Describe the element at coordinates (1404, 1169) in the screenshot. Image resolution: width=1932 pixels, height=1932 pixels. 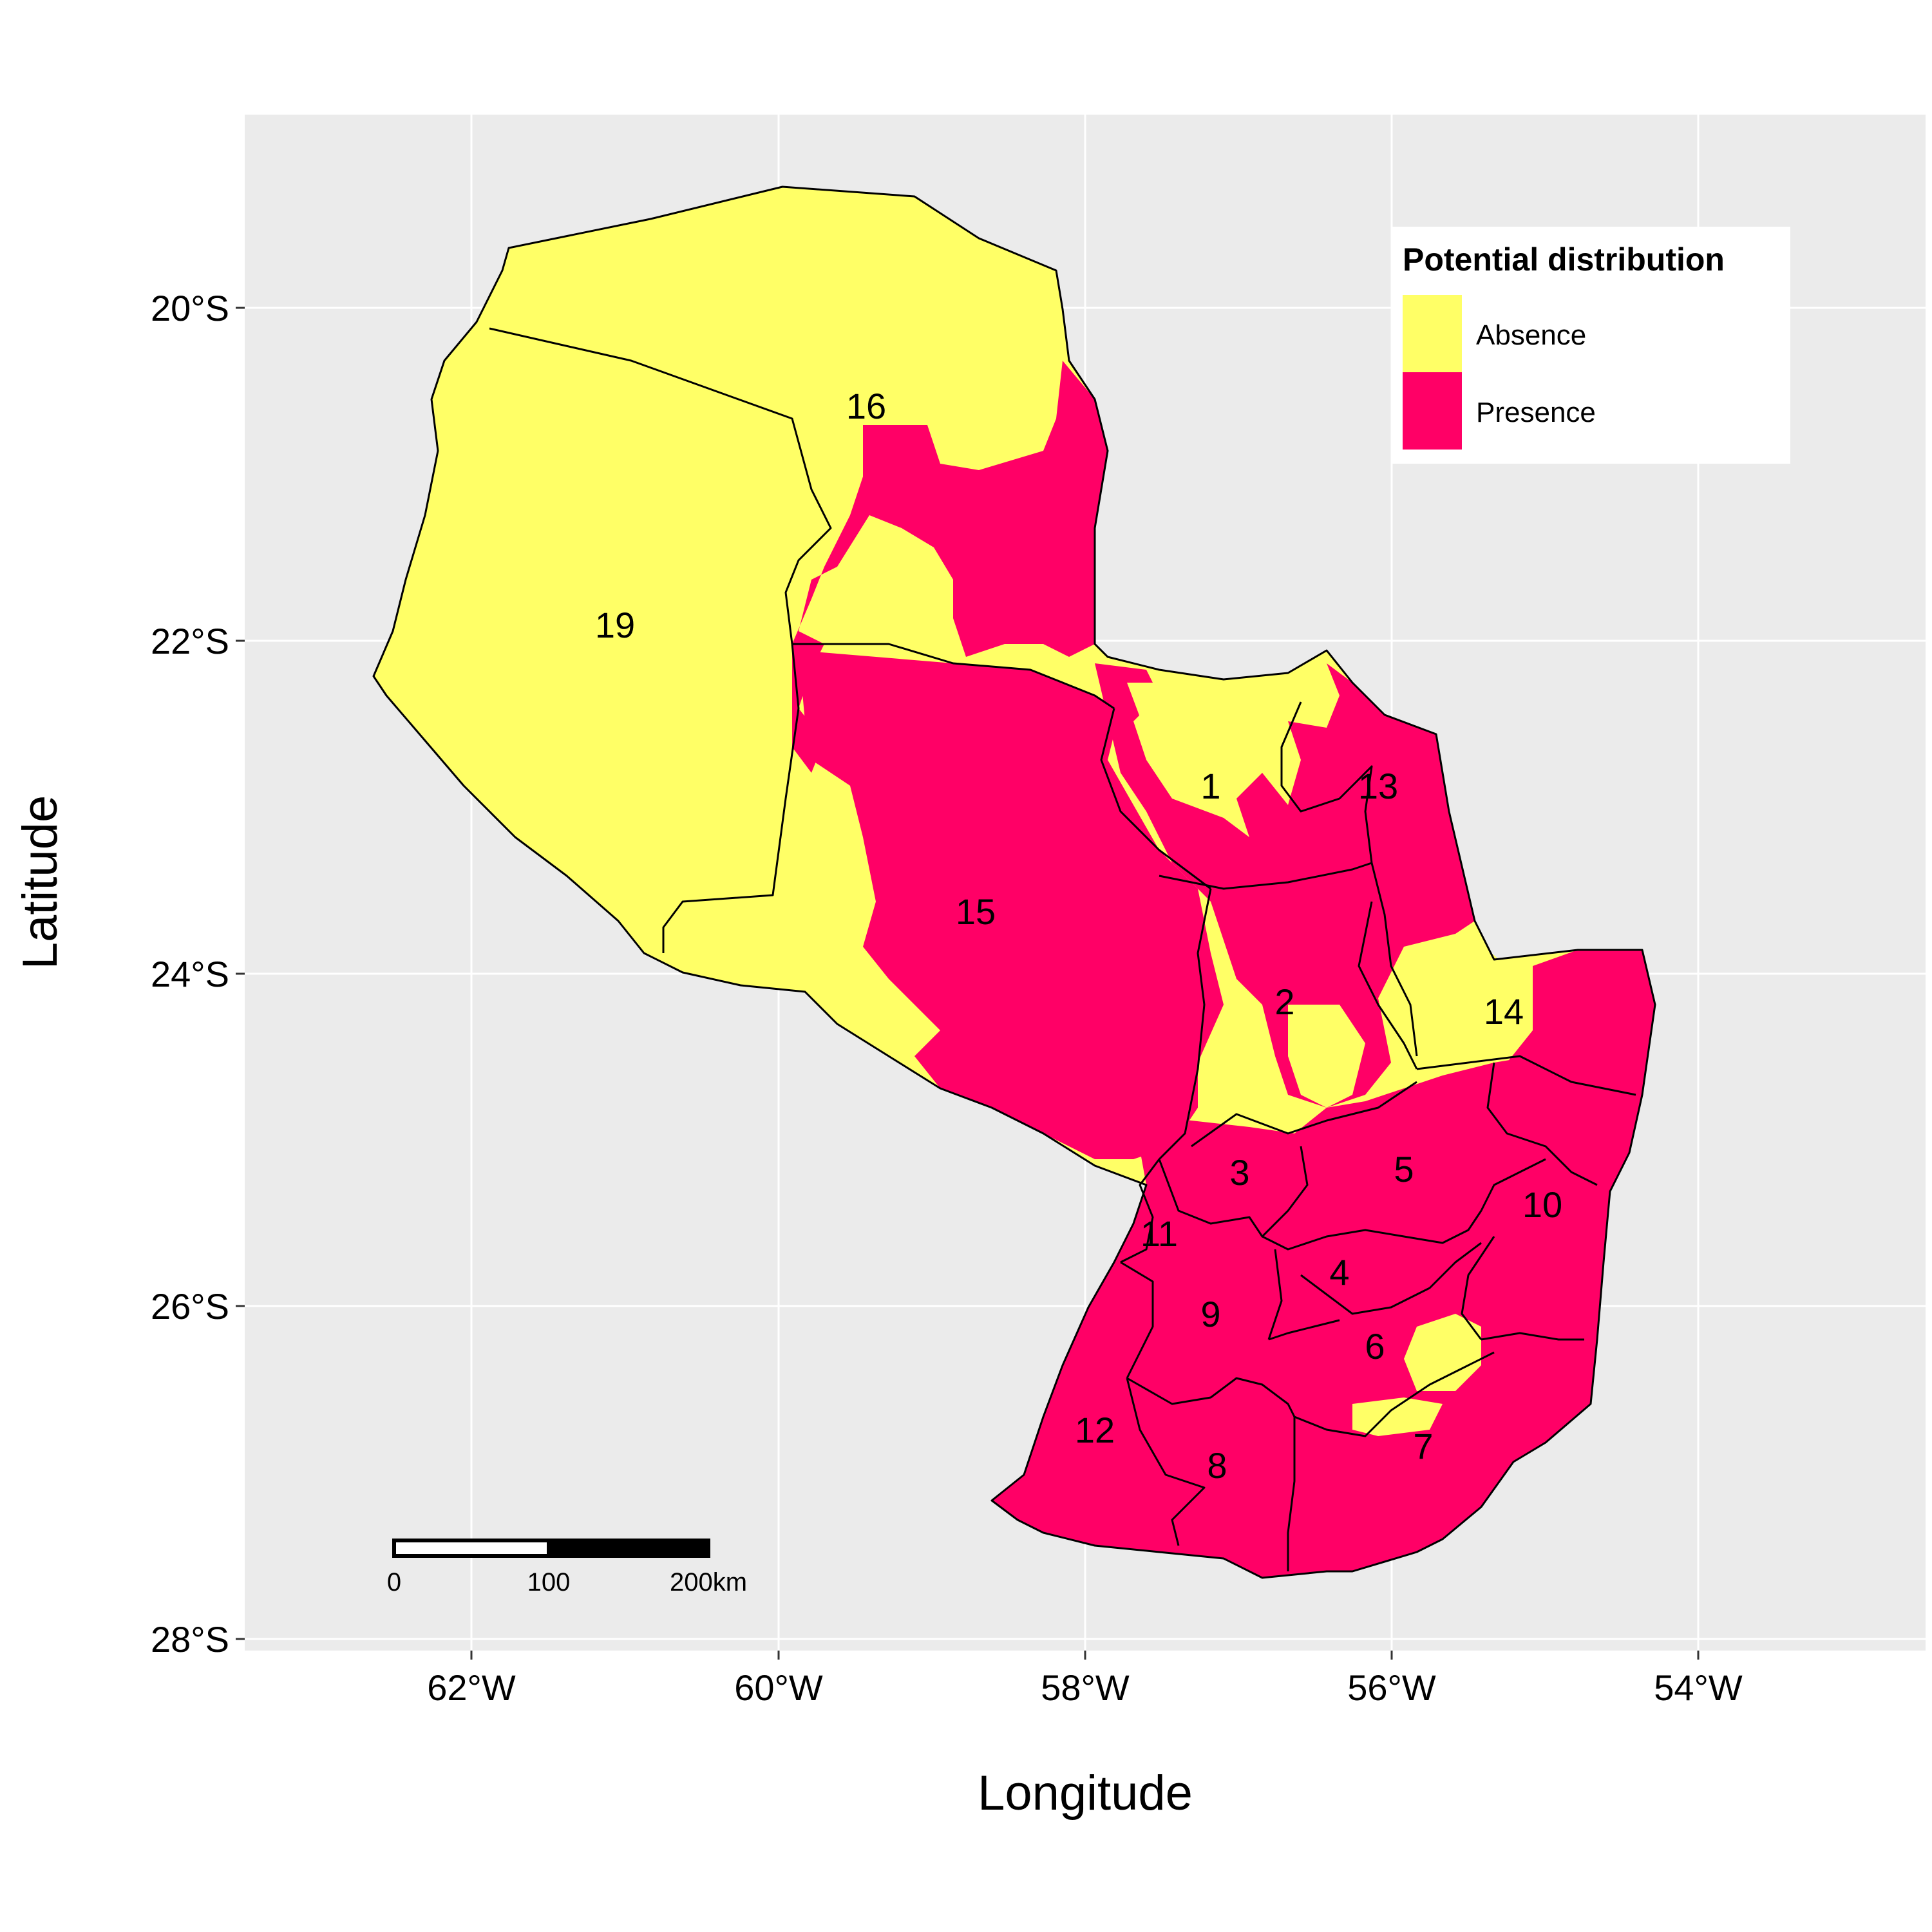
I see `region-label-5: 5` at that location.